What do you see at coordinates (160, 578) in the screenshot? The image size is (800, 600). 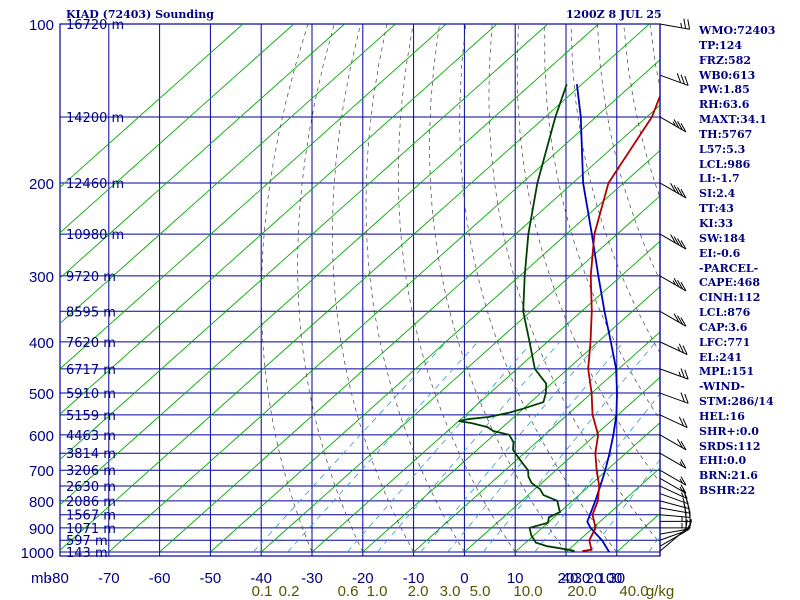 I see `temperature-tick-label: -60` at bounding box center [160, 578].